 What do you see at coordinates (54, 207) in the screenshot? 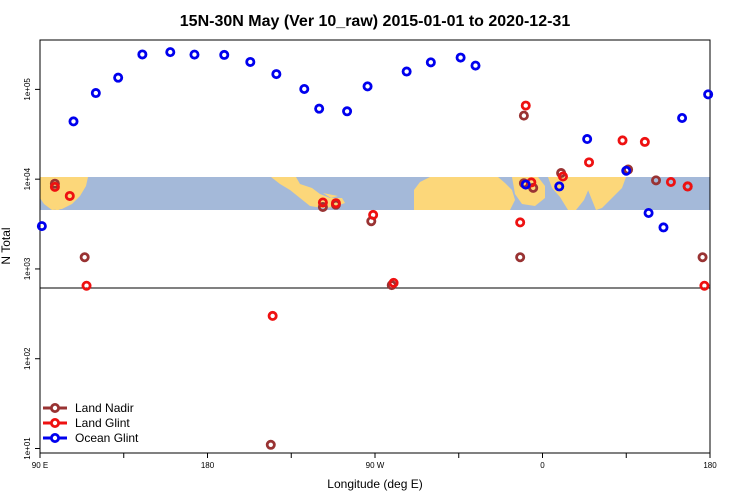
I see `land-south-east-asia` at bounding box center [54, 207].